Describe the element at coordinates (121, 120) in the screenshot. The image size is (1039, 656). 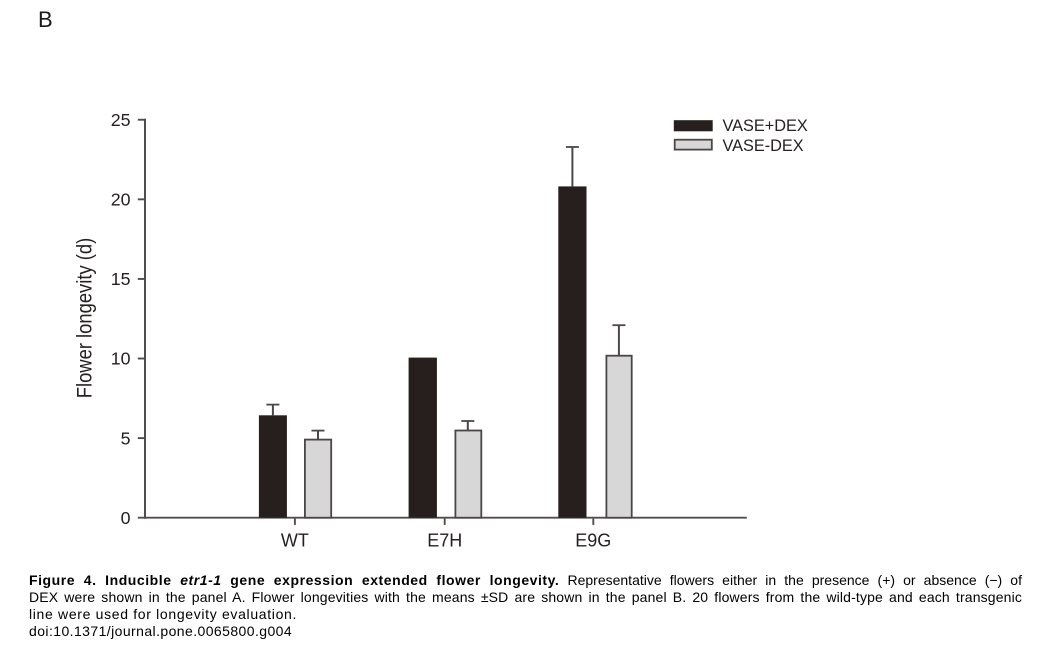
I see `svg-text: 25` at that location.